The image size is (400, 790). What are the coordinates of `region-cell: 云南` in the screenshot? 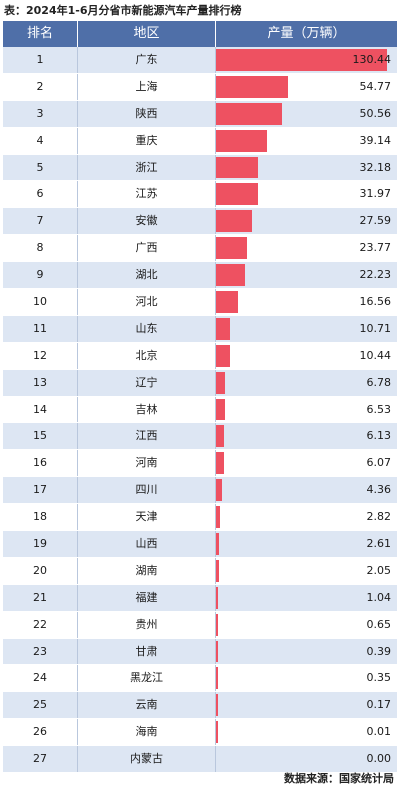 It's located at (147, 705).